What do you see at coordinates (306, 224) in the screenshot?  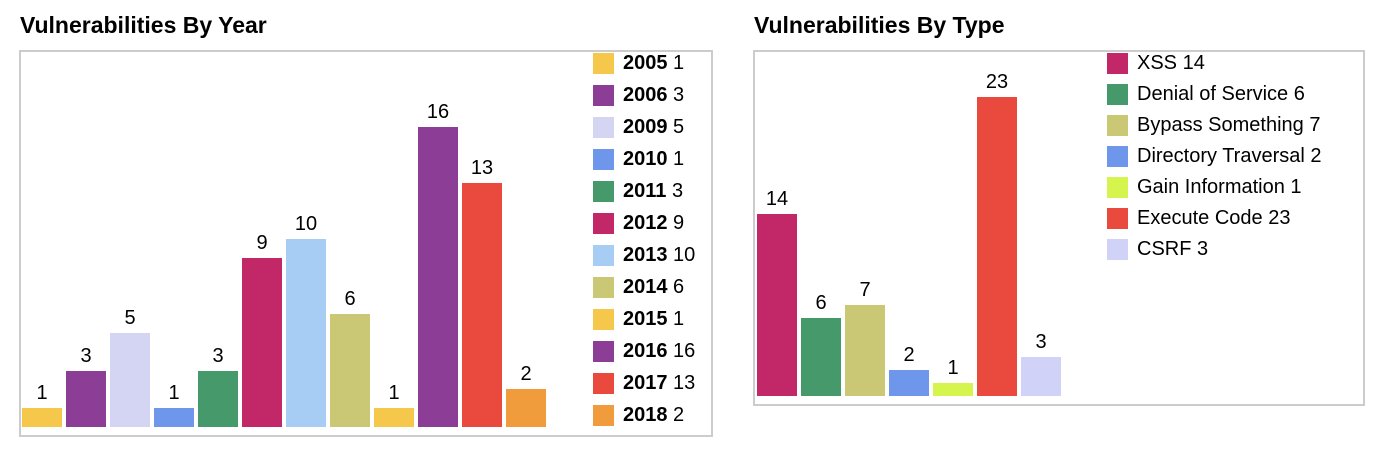 I see `bar-value-label: 10` at bounding box center [306, 224].